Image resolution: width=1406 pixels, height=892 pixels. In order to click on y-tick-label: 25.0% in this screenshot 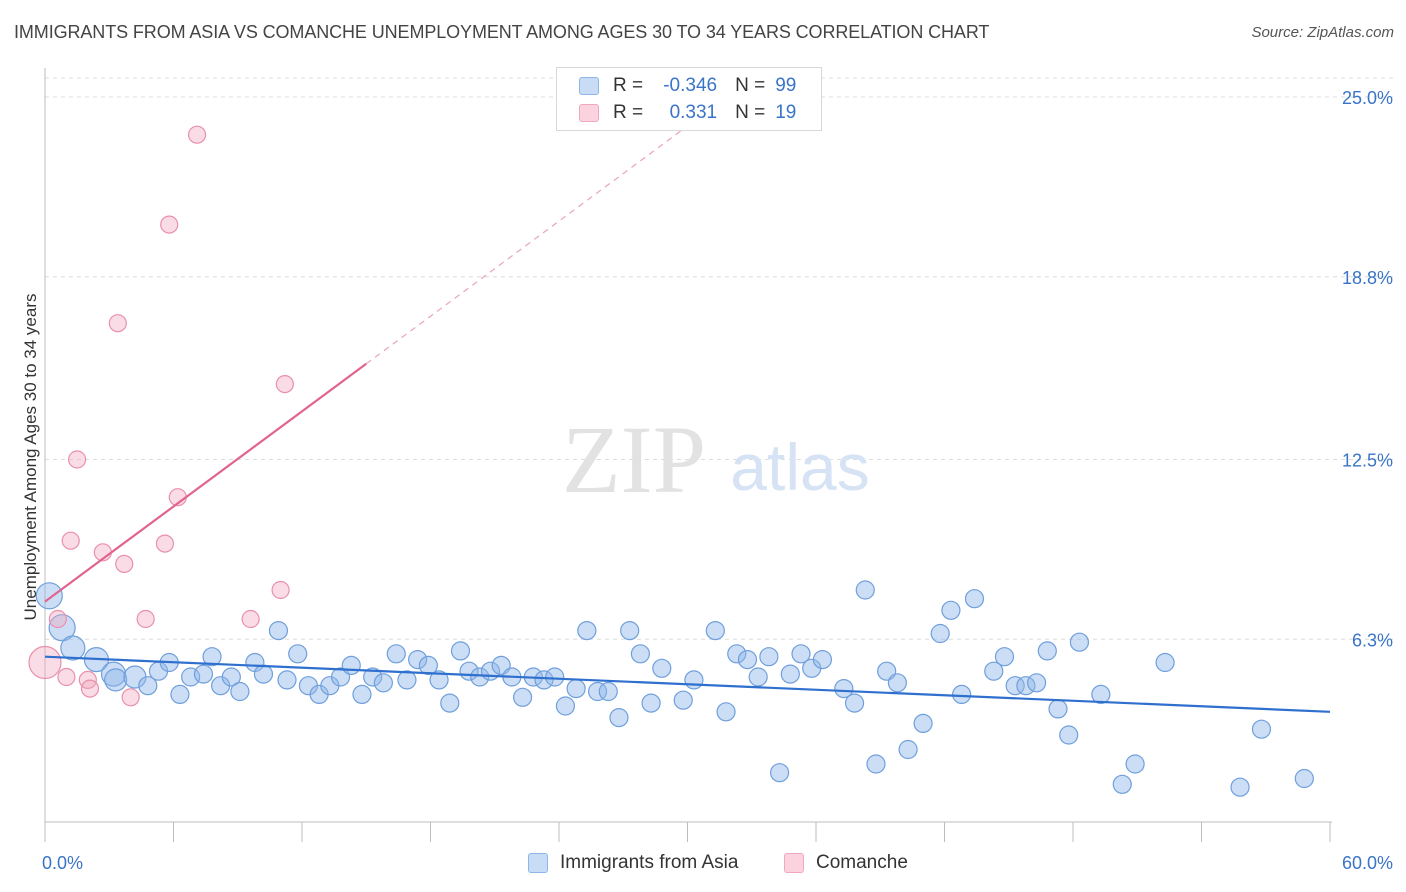, I will do `click(1367, 98)`.